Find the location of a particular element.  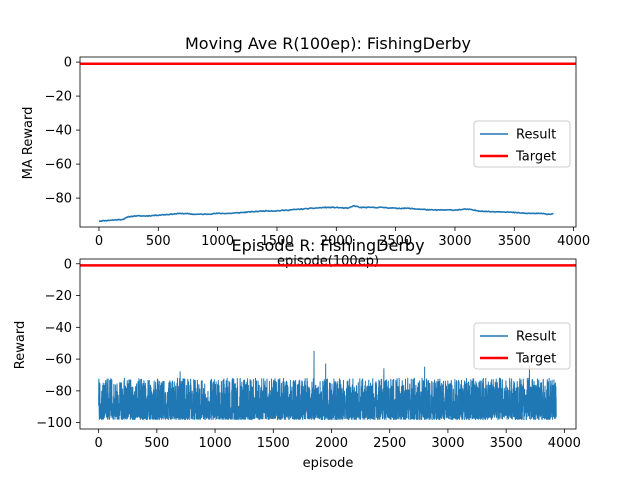

y-tick-label: −100 is located at coordinates (54, 423).